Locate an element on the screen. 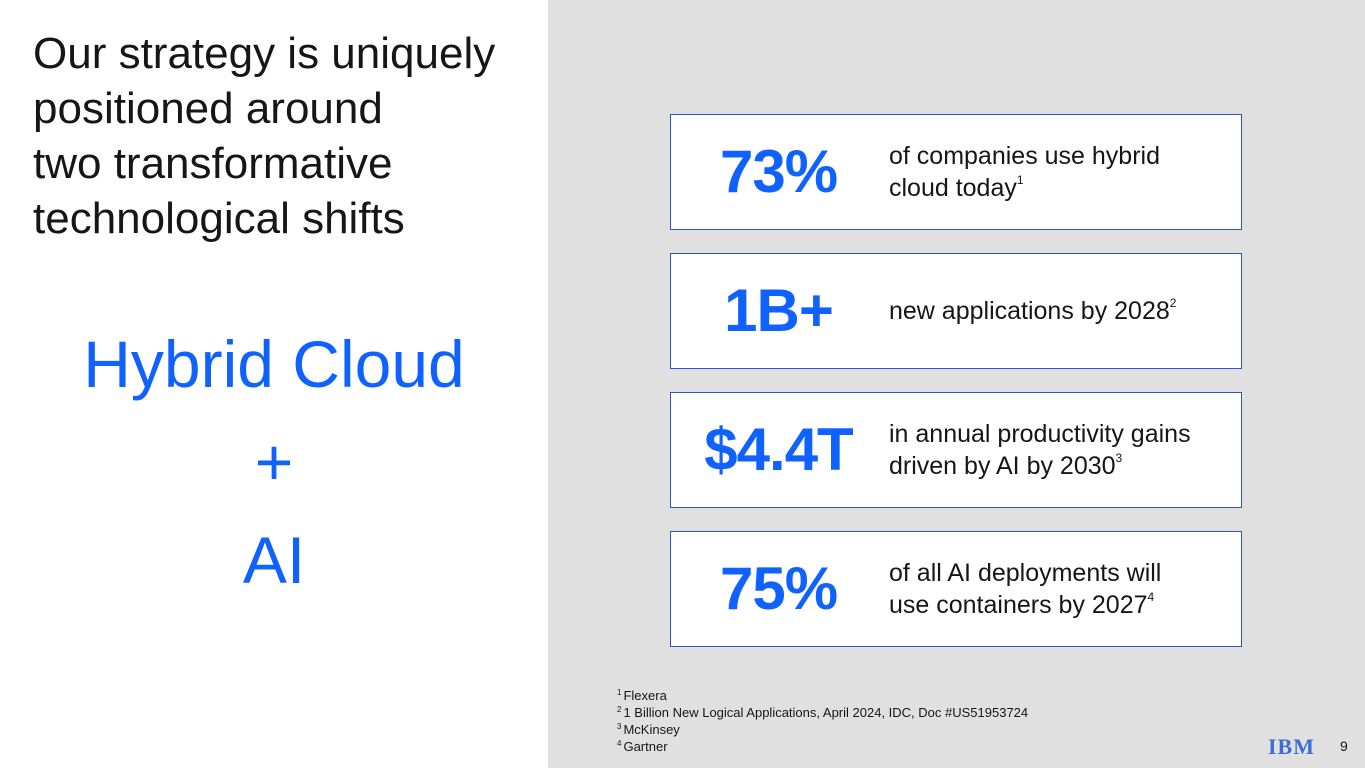  description-line: of companies use hybrid is located at coordinates (1024, 156).